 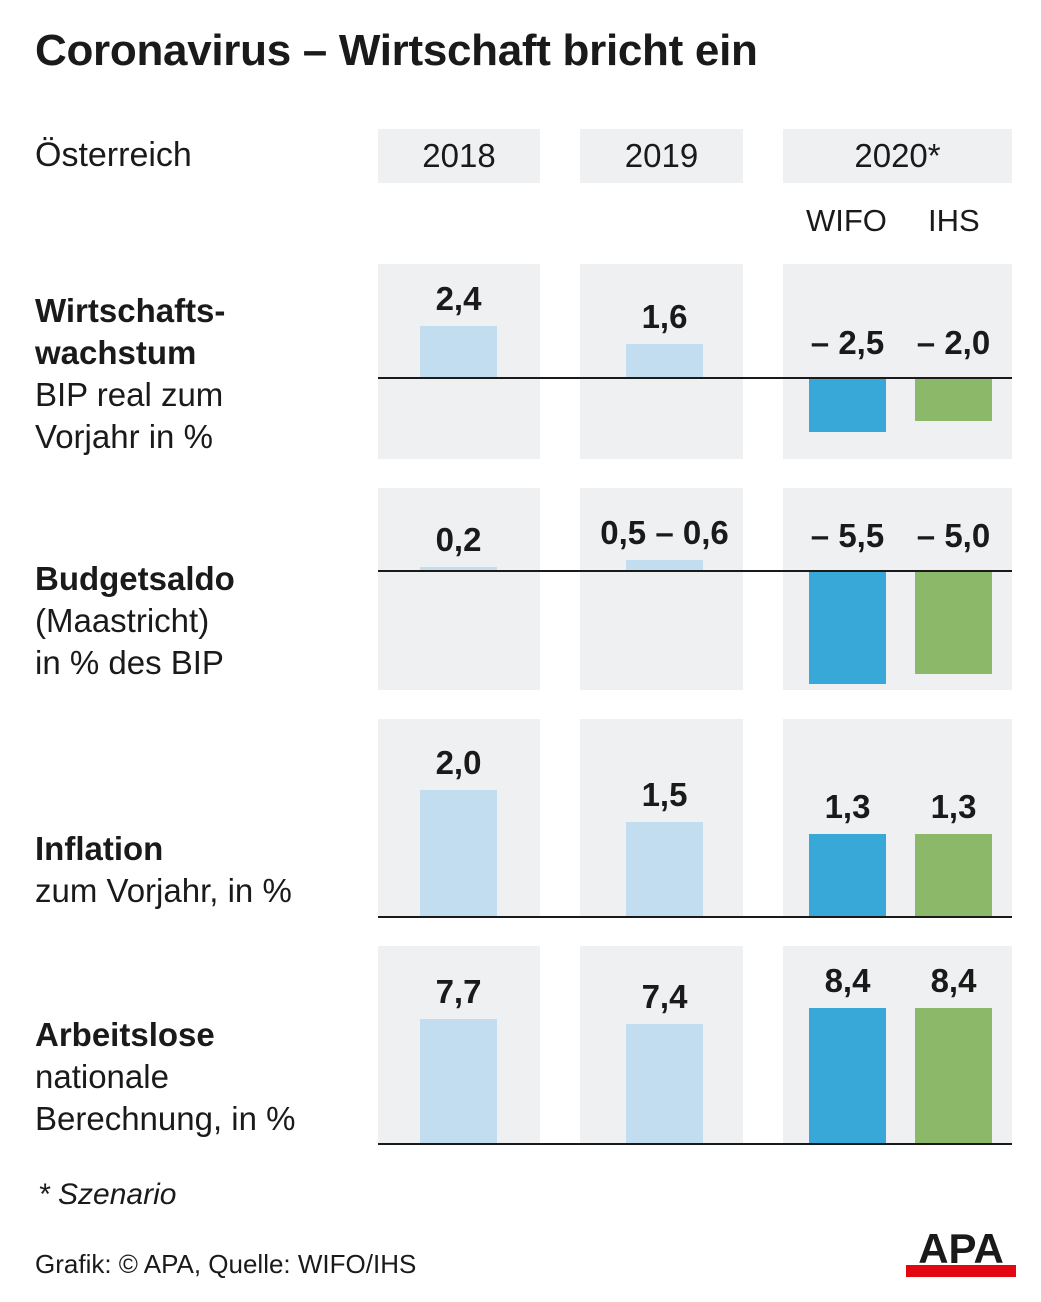 I want to click on bar-unemployment-wifo, so click(x=847, y=1075).